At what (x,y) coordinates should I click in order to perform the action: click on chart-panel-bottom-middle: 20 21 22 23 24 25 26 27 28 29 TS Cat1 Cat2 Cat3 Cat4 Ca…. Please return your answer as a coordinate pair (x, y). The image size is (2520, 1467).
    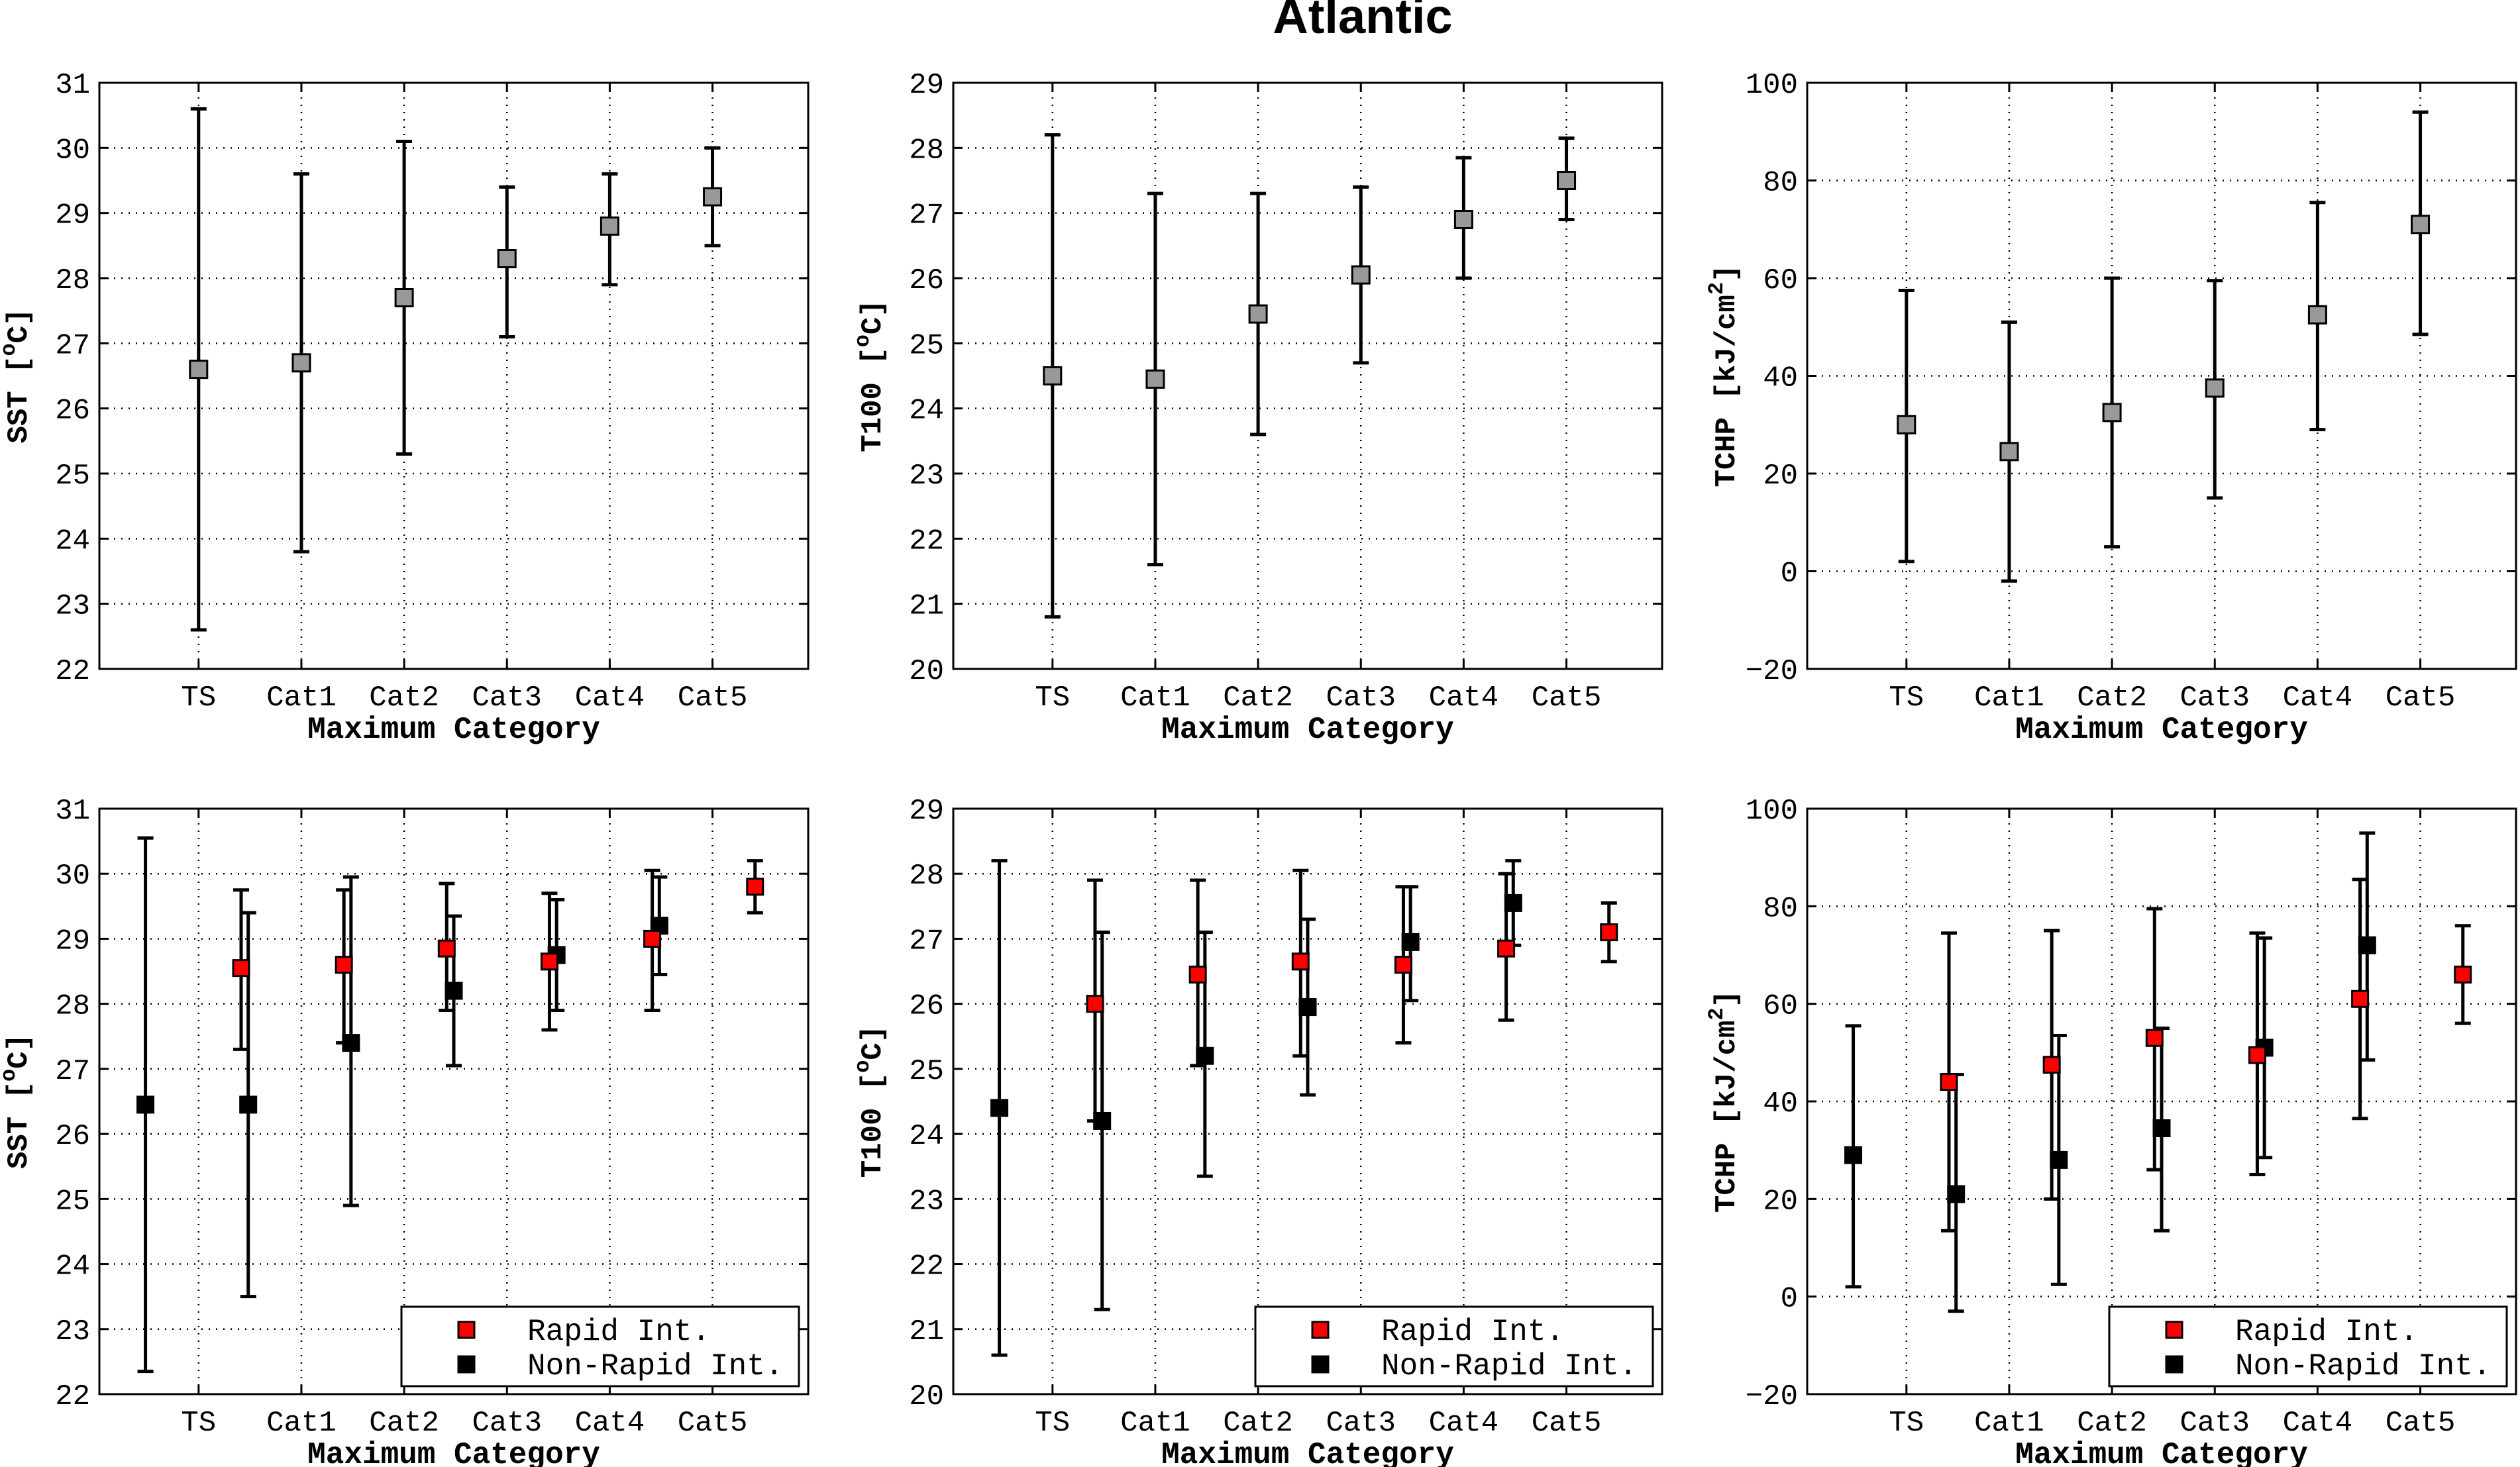
    Looking at the image, I should click on (1257, 1131).